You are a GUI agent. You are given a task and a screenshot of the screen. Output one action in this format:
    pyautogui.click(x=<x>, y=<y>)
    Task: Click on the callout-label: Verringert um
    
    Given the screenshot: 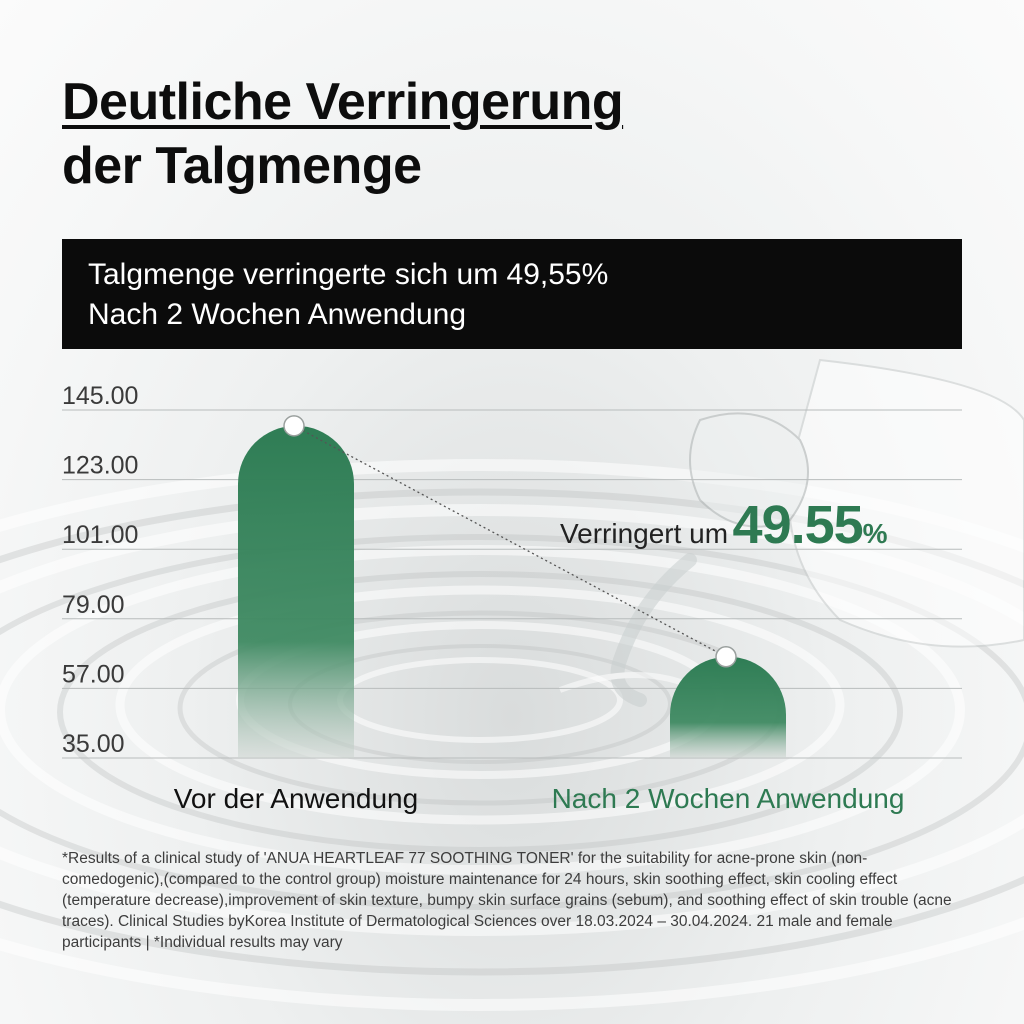 What is the action you would take?
    pyautogui.click(x=644, y=533)
    